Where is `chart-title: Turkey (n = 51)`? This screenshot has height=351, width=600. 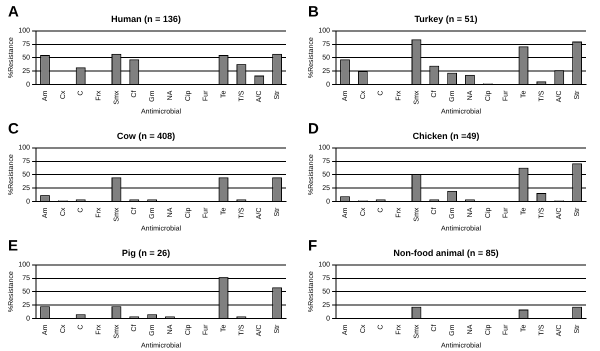 chart-title: Turkey (n = 51) is located at coordinates (446, 19).